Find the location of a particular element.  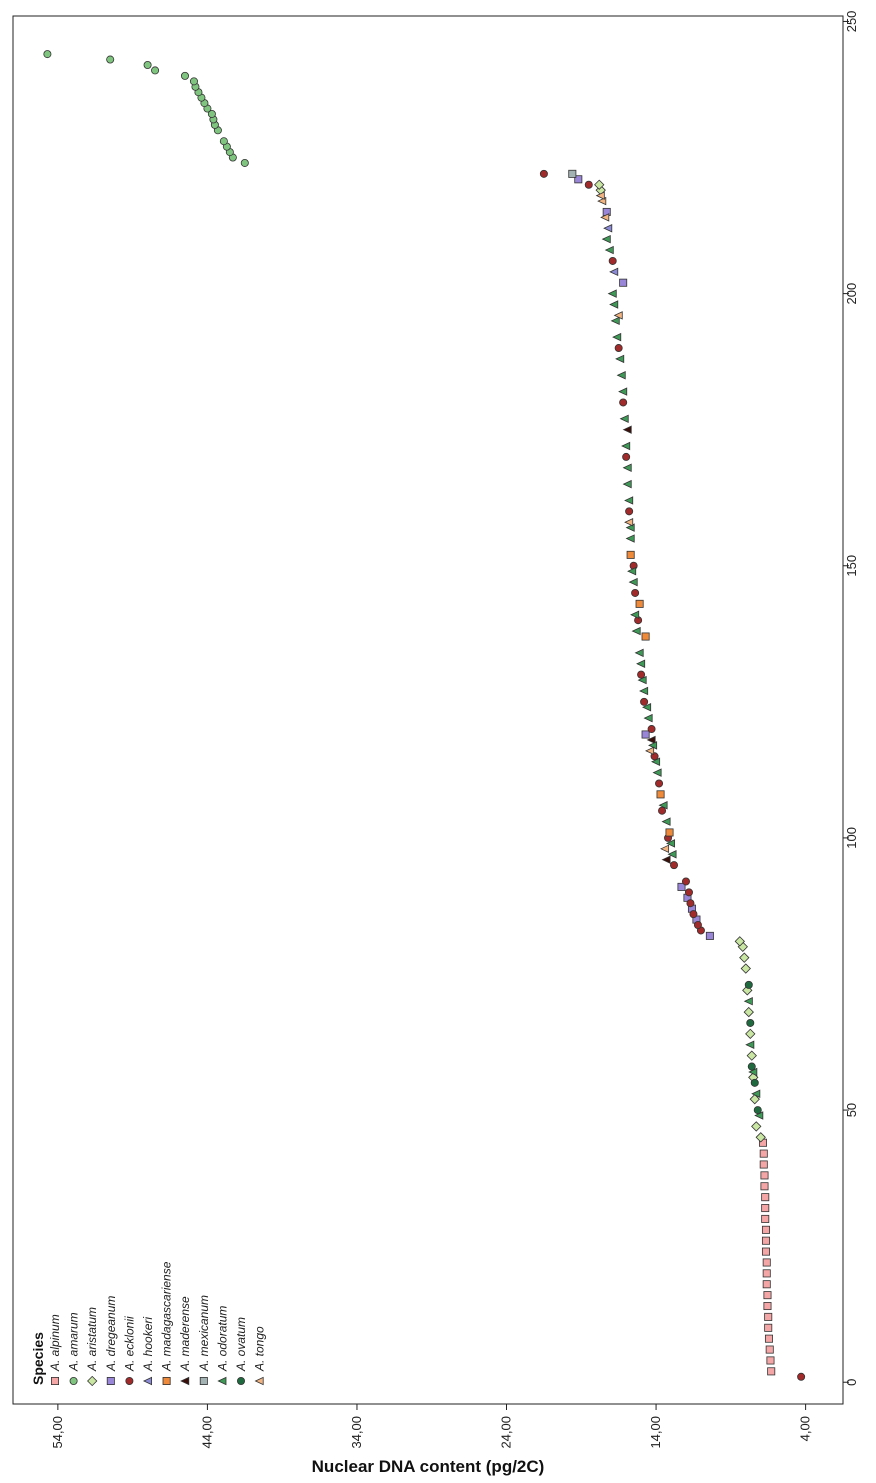

legend-label-tongo: A. tongo is located at coordinates (260, 1349).